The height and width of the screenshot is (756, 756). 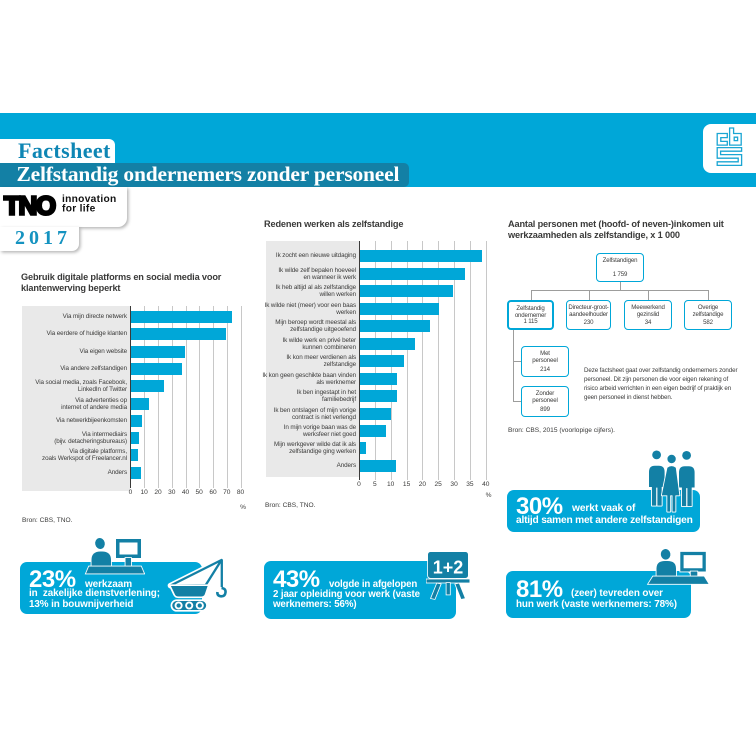 What do you see at coordinates (89, 199) in the screenshot?
I see `svg-text: innovation` at bounding box center [89, 199].